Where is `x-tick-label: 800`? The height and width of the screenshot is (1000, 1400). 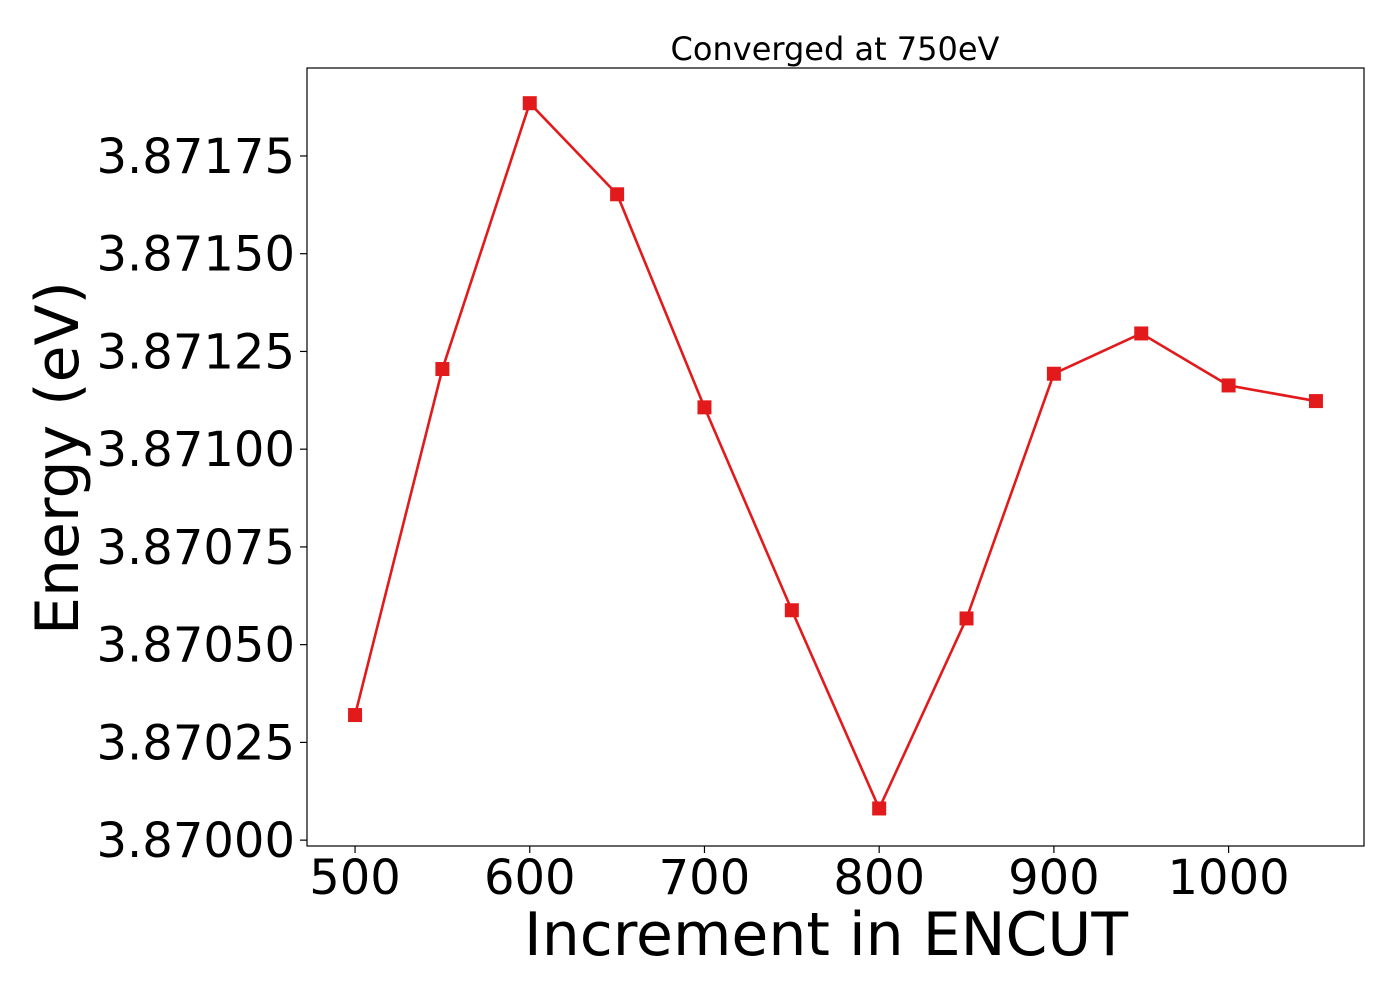 x-tick-label: 800 is located at coordinates (879, 878).